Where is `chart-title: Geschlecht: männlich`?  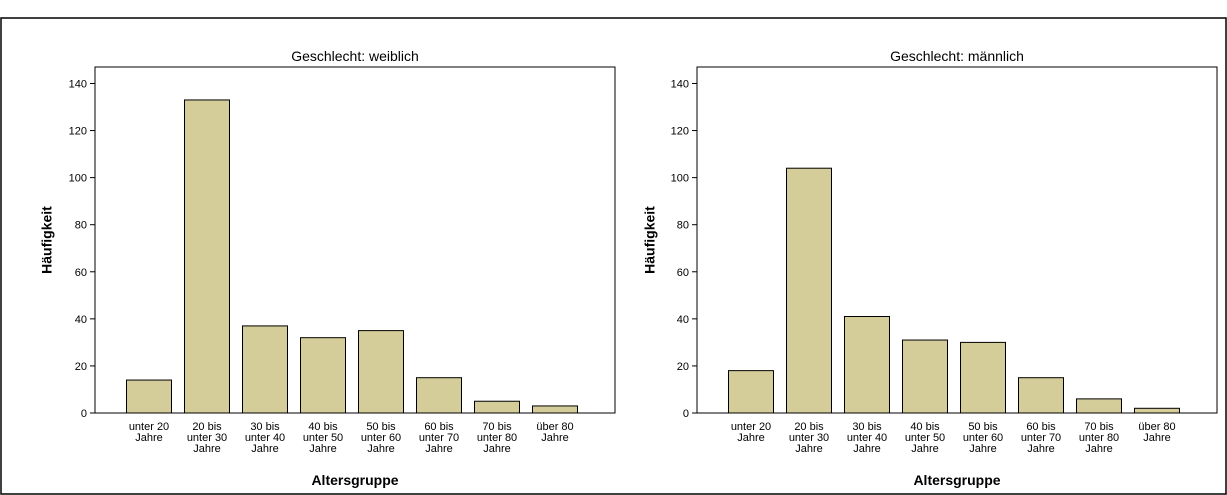 chart-title: Geschlecht: männlich is located at coordinates (957, 56).